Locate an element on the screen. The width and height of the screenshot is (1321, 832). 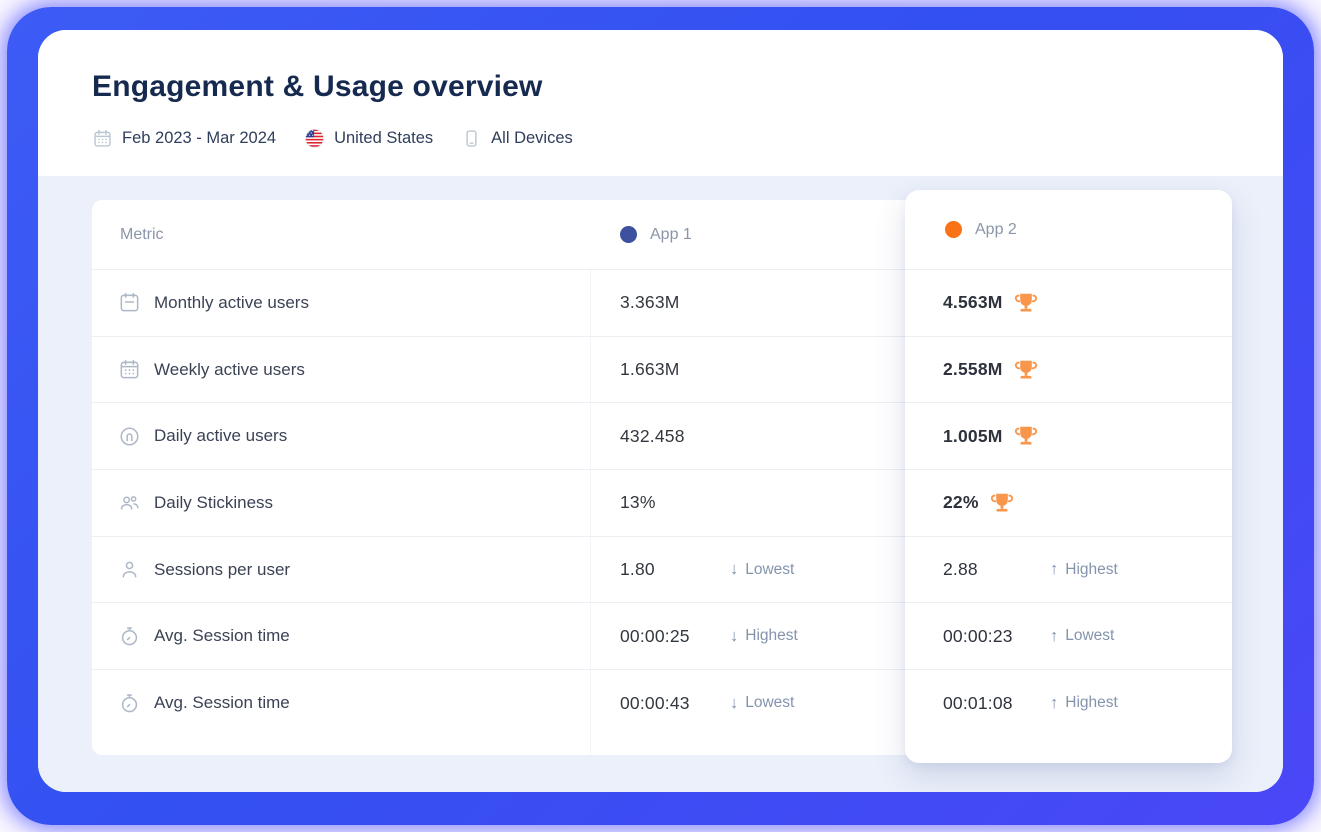
table-row: Daily active users 432.458 is located at coordinates (658, 437).